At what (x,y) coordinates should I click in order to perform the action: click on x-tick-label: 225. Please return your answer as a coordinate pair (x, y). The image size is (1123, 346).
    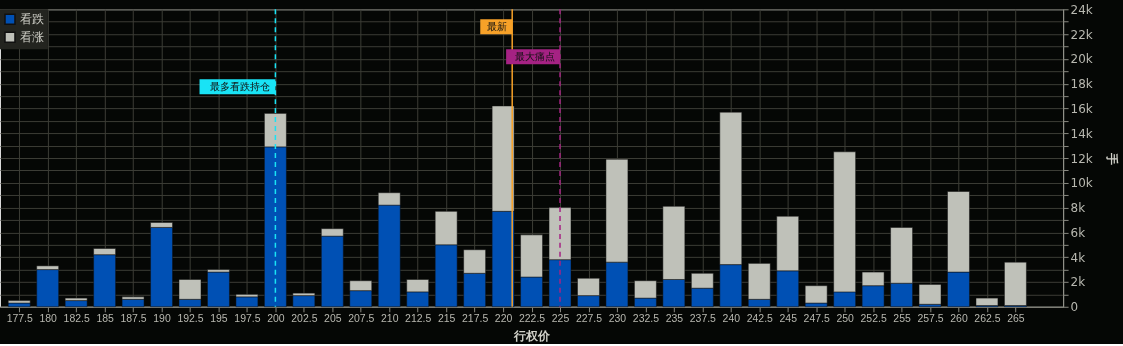
    Looking at the image, I should click on (560, 319).